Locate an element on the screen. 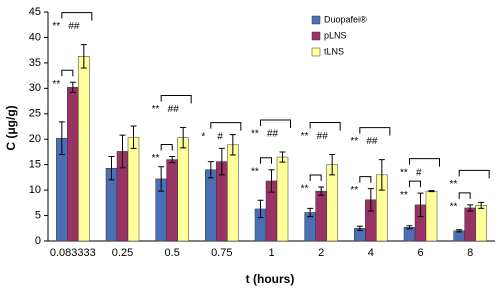 The height and width of the screenshot is (290, 500). x-tick-label: 1 is located at coordinates (271, 253).